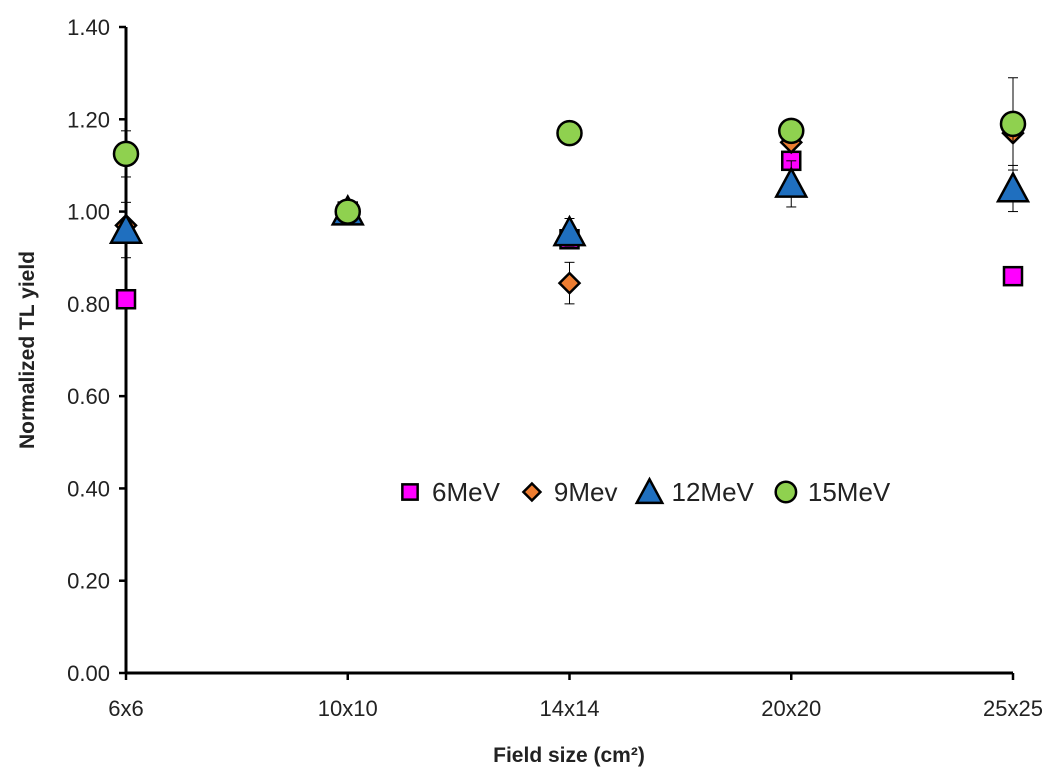 The width and height of the screenshot is (1051, 772). Describe the element at coordinates (348, 708) in the screenshot. I see `x-tick-label: 10x10` at that location.